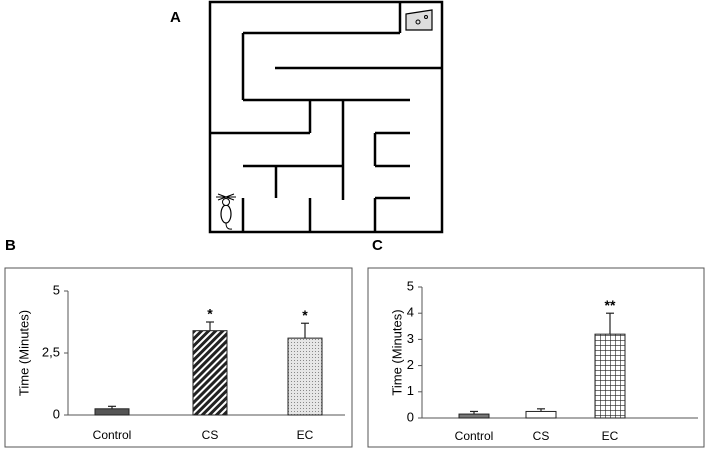 This screenshot has width=708, height=449. What do you see at coordinates (410, 338) in the screenshot?
I see `y-tick-label: 3` at bounding box center [410, 338].